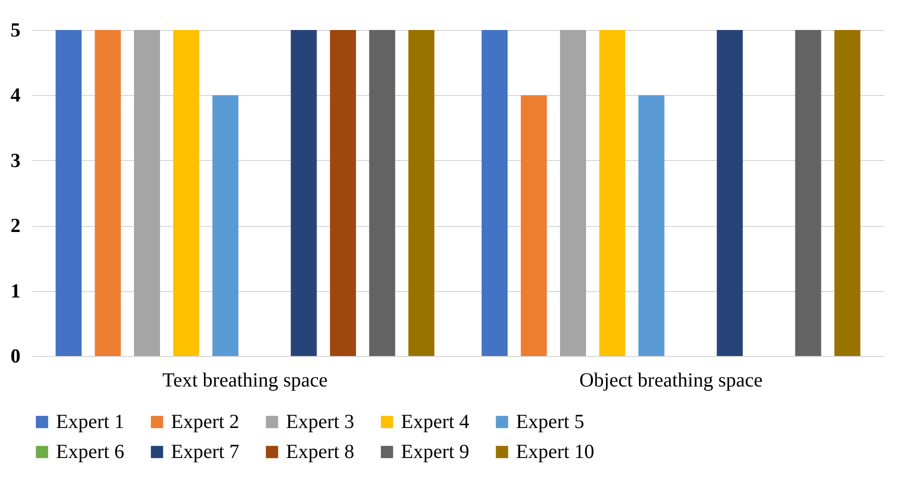  I want to click on legend-label: Expert 3, so click(320, 422).